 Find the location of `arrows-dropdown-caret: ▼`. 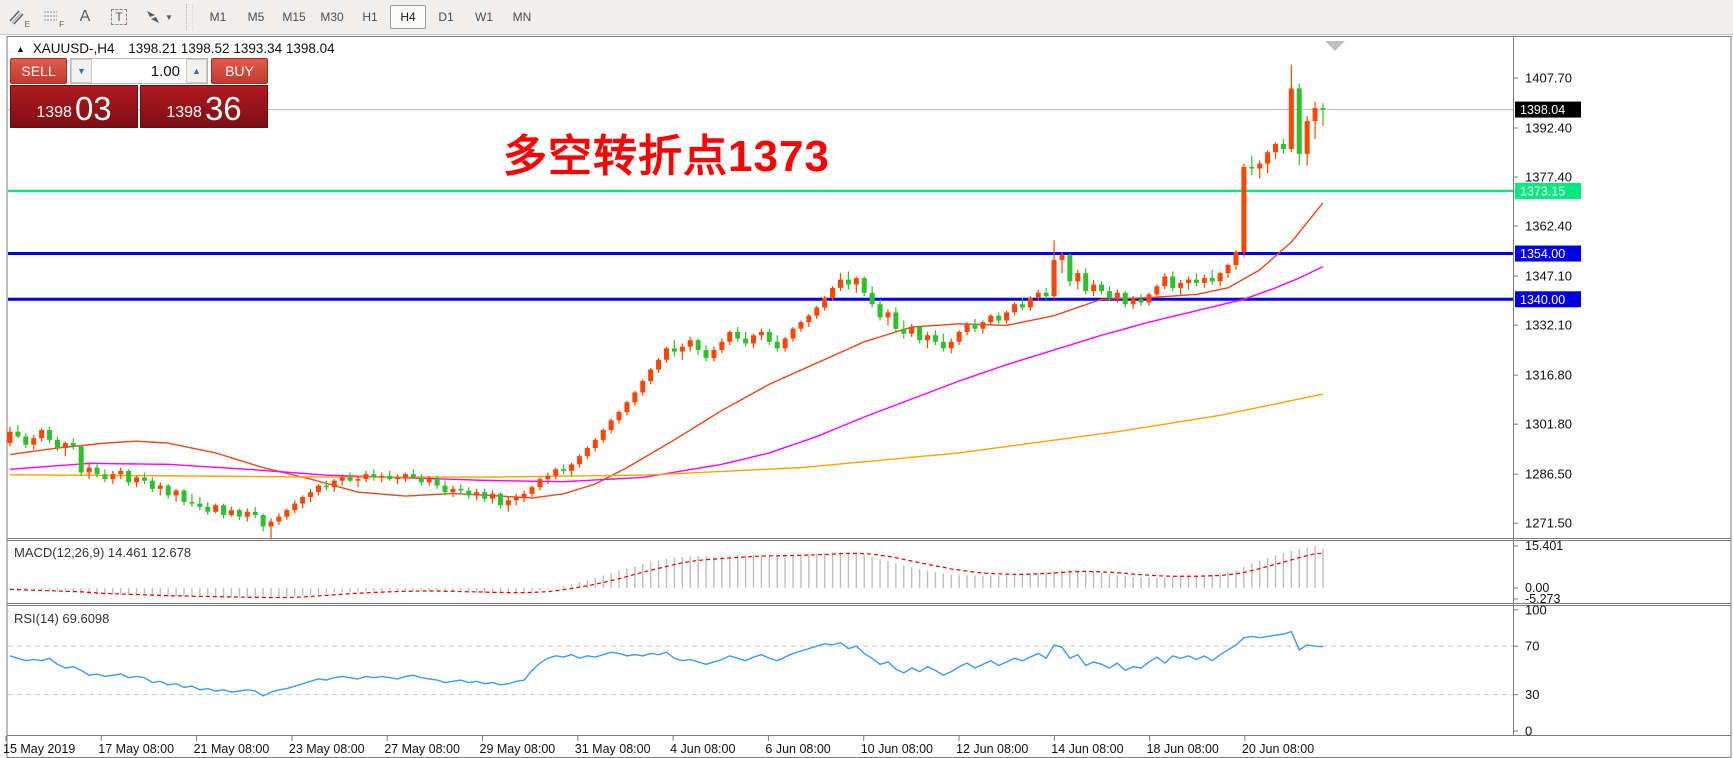

arrows-dropdown-caret: ▼ is located at coordinates (169, 17).